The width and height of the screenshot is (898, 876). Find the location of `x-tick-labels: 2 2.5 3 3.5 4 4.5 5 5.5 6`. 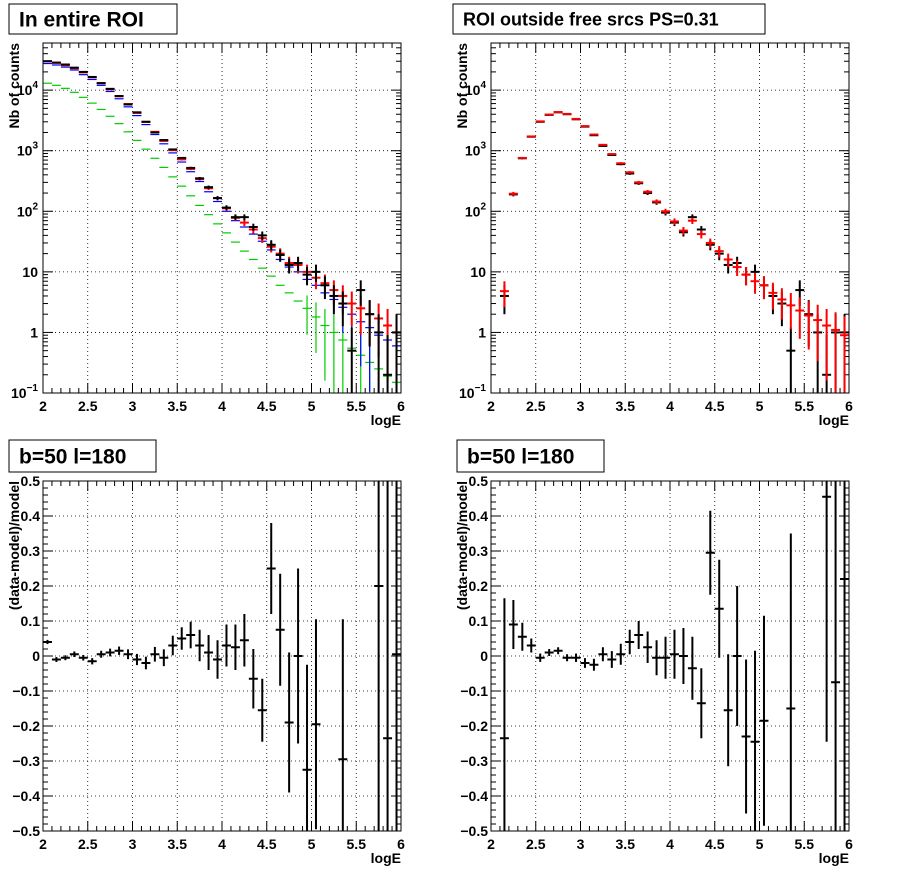

x-tick-labels: 2 2.5 3 3.5 4 4.5 5 5.5 6 is located at coordinates (222, 406).